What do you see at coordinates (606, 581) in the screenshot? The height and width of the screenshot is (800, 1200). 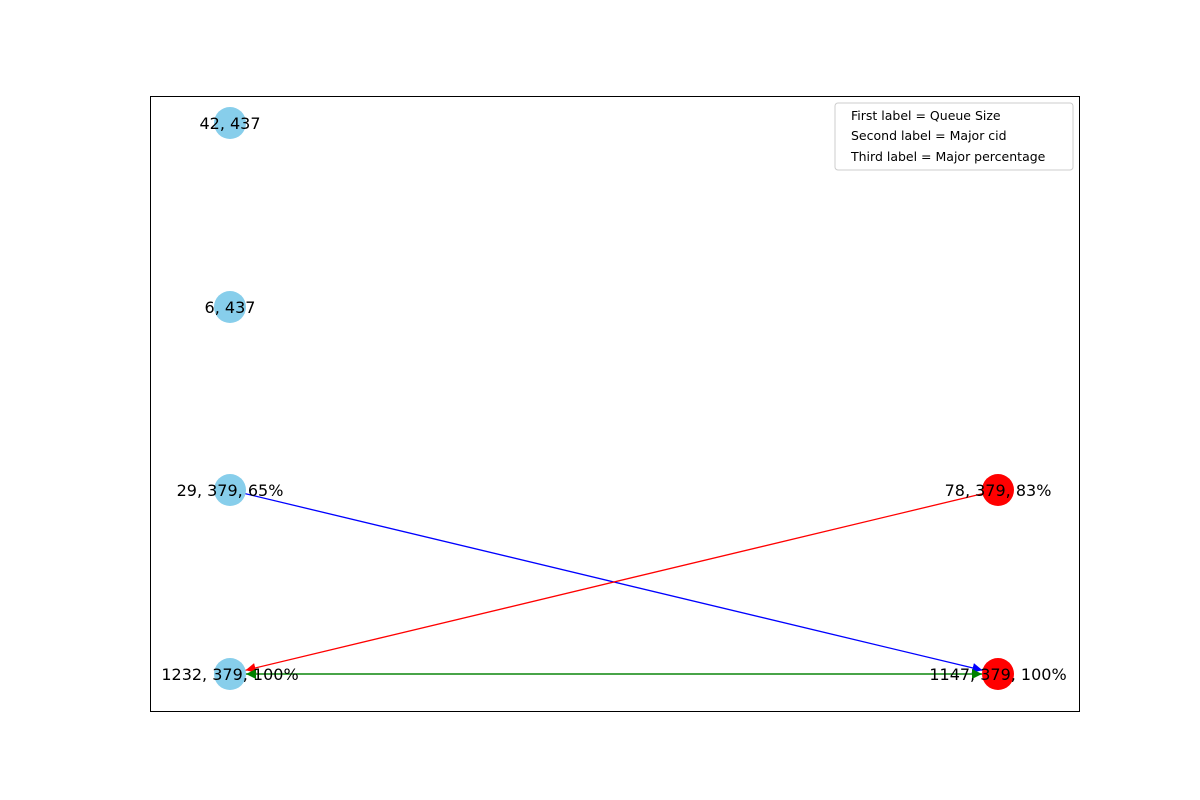 I see `edge-n3-to-n6` at bounding box center [606, 581].